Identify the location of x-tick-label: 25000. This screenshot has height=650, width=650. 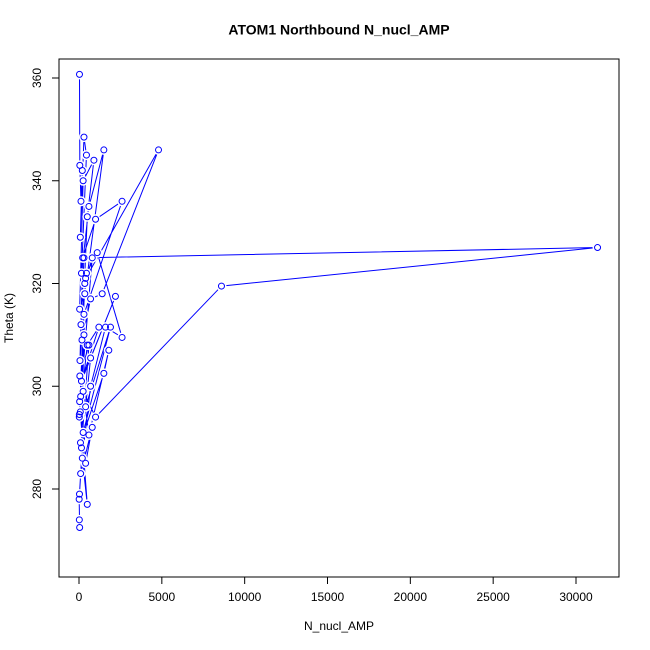
(493, 597).